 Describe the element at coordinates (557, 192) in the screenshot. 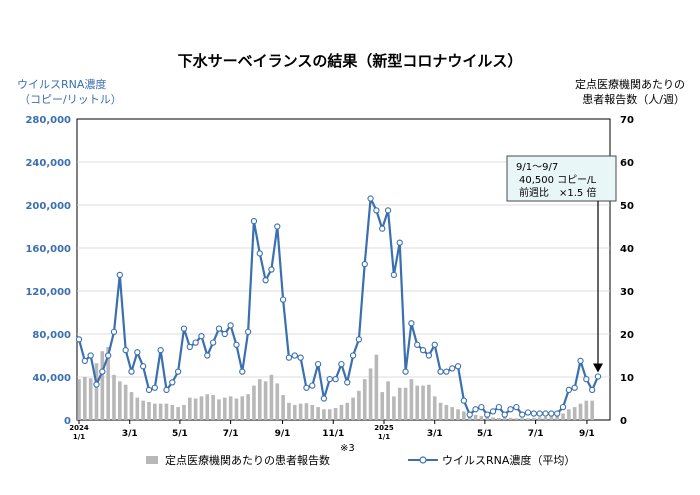

I see `annotation-line3: 前週比 ×1.5 倍` at that location.